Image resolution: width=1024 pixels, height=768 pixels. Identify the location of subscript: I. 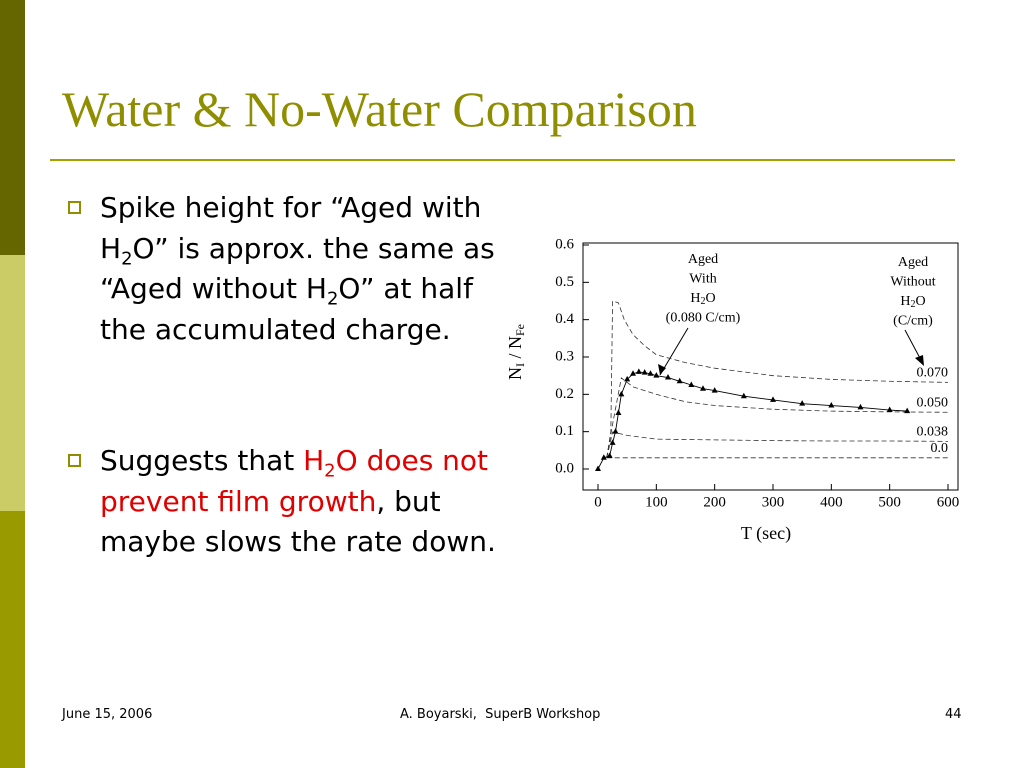
(520, 365).